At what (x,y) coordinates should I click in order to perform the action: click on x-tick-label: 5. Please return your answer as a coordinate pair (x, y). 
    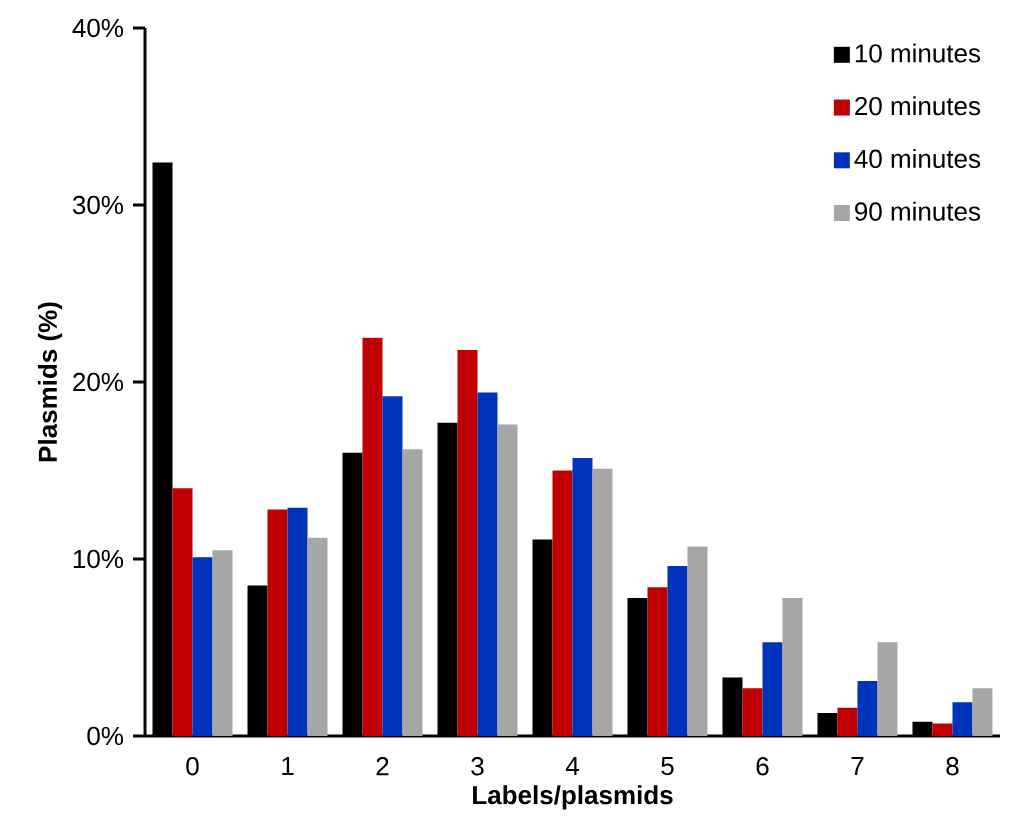
    Looking at the image, I should click on (667, 766).